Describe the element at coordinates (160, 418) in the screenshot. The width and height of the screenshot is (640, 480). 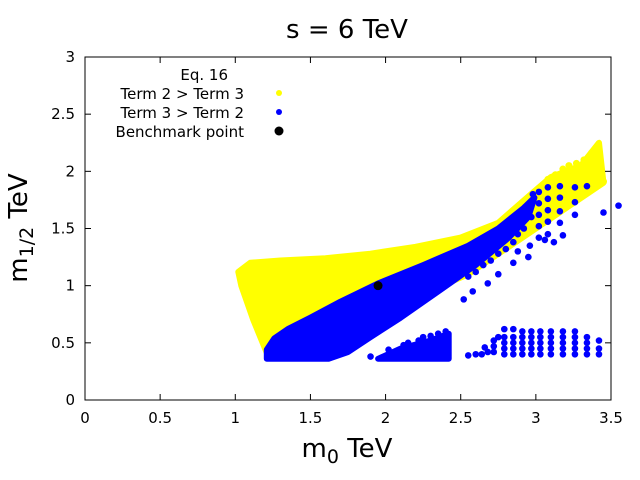
I see `x-tick-label: 0.5` at that location.